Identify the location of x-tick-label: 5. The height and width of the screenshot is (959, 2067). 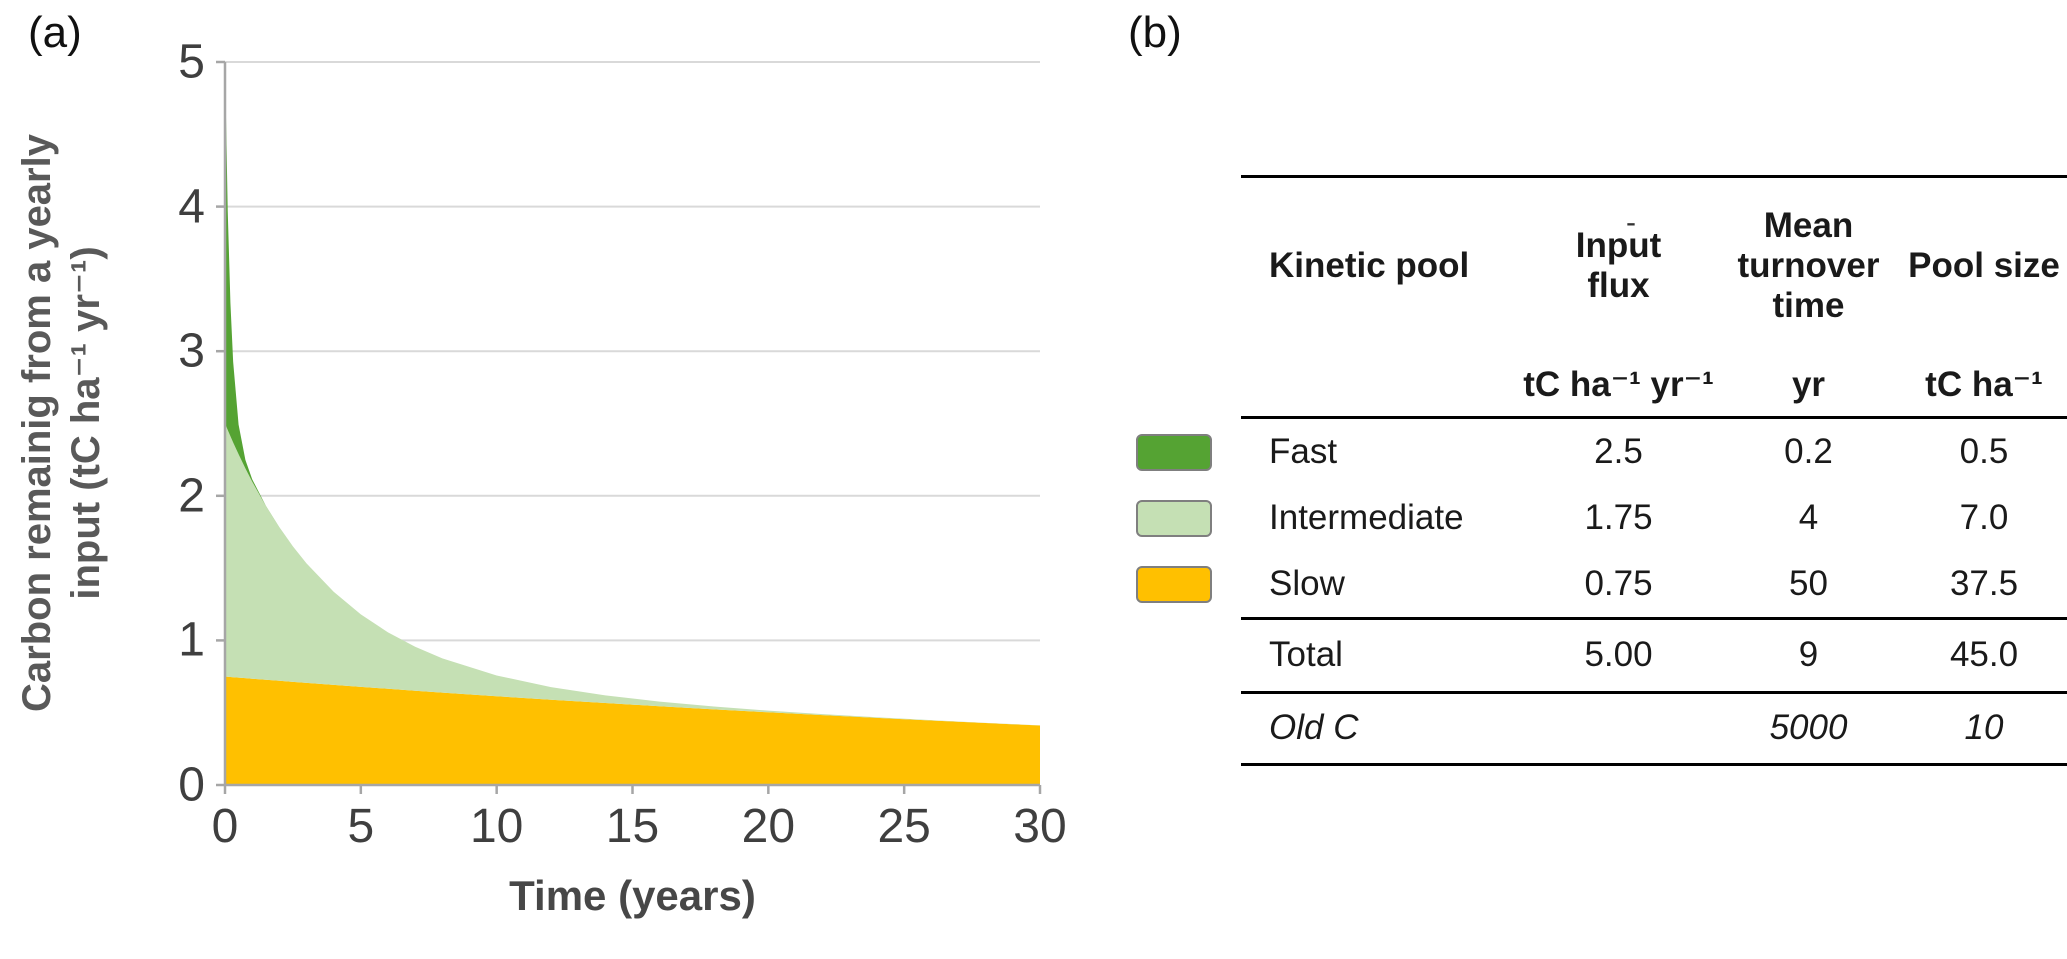
(361, 826).